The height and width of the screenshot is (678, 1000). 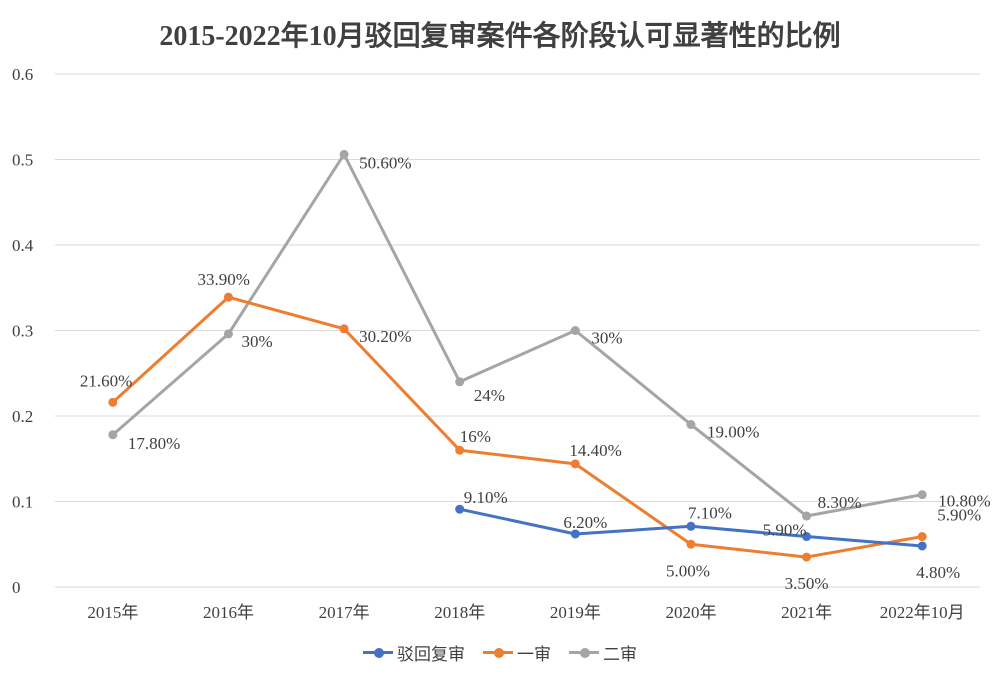 I want to click on data-label: 50.60%, so click(x=385, y=162).